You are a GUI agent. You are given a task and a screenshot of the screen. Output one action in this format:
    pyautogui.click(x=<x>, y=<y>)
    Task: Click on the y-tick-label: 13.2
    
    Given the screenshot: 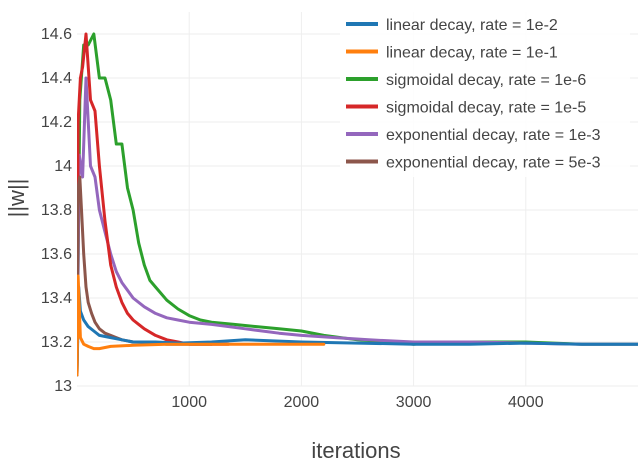 What is the action you would take?
    pyautogui.click(x=56, y=342)
    